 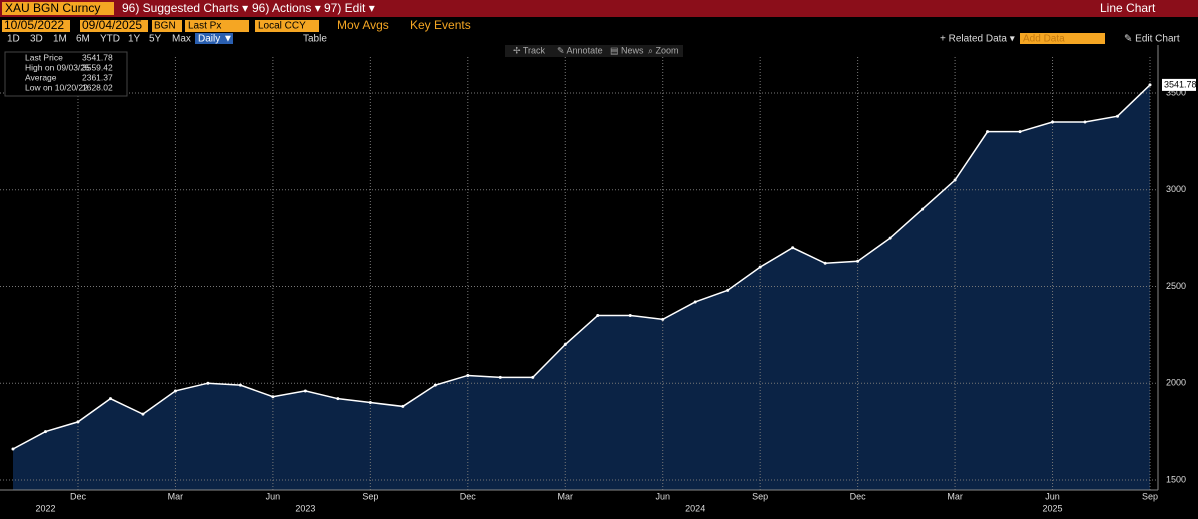 I want to click on tool: ⌕ Zoom, so click(x=663, y=50).